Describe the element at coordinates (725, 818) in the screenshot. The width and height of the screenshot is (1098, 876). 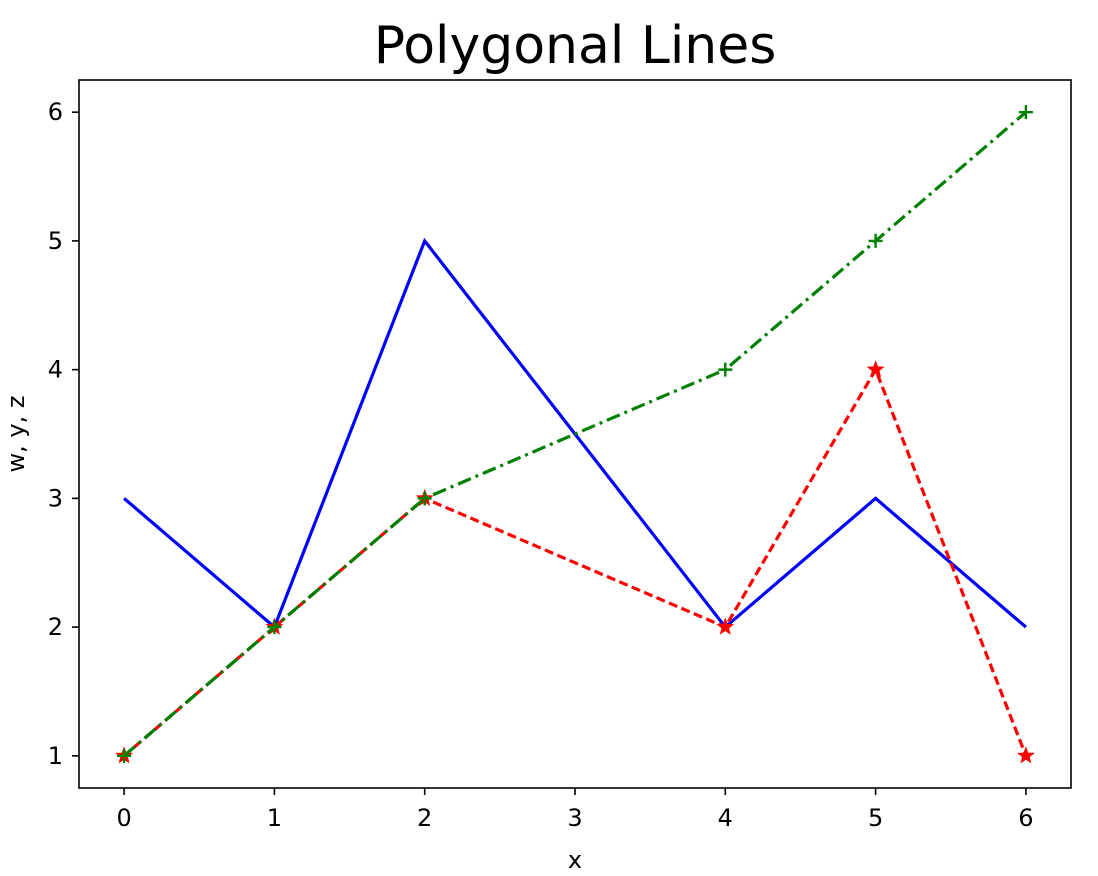
I see `x-tick-label: 4` at that location.